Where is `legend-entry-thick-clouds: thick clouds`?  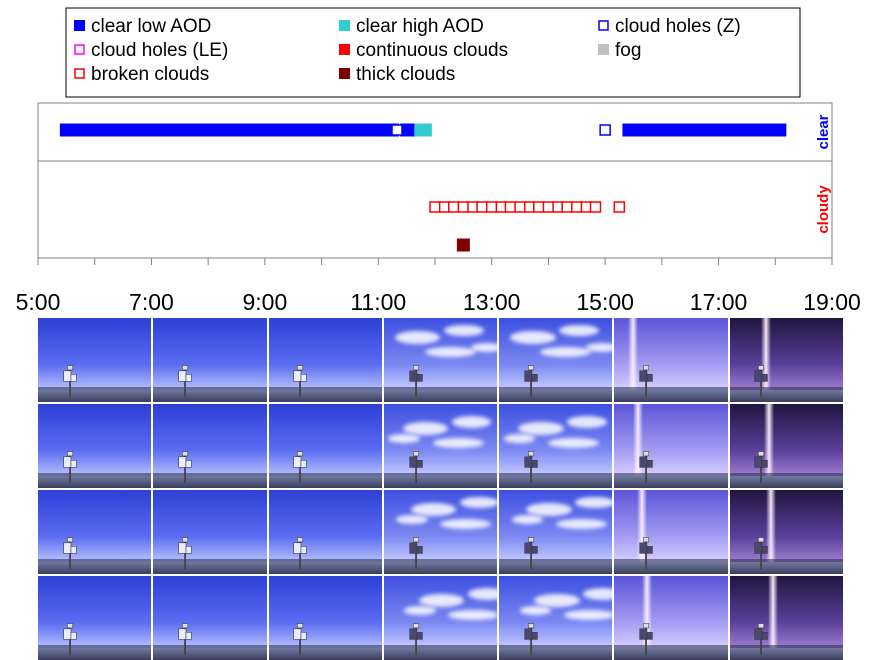 legend-entry-thick-clouds: thick clouds is located at coordinates (397, 74).